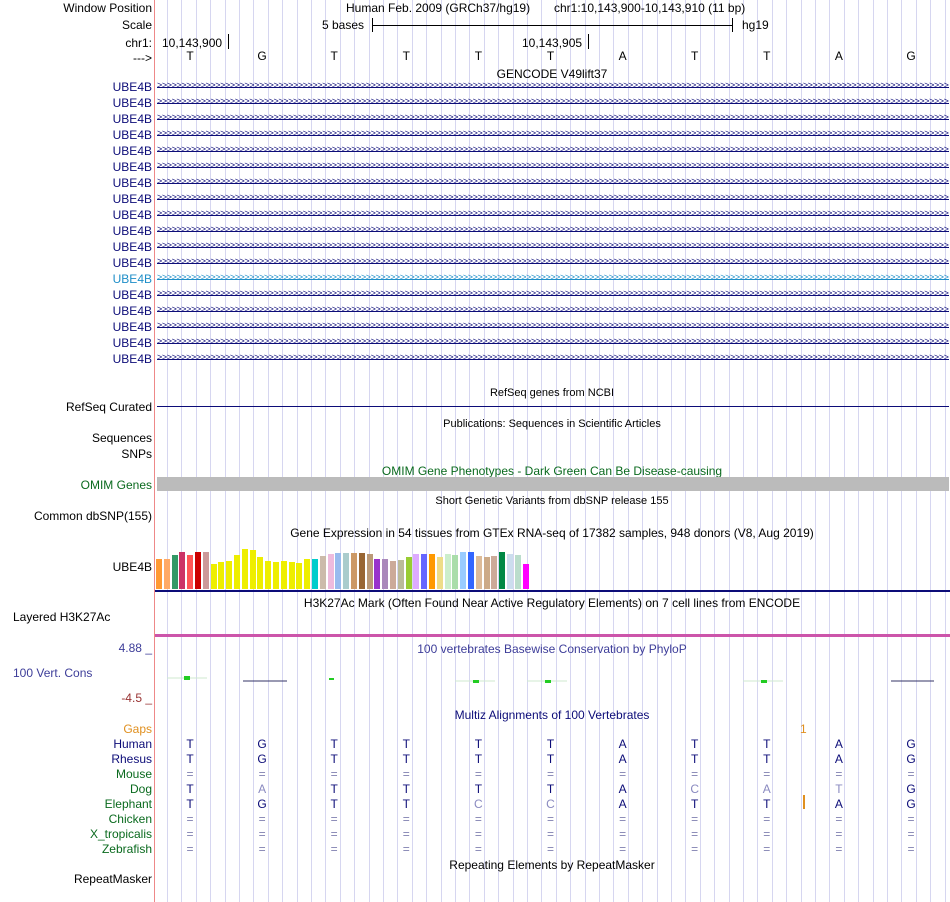 The height and width of the screenshot is (902, 950). I want to click on species-label: Human, so click(132, 744).